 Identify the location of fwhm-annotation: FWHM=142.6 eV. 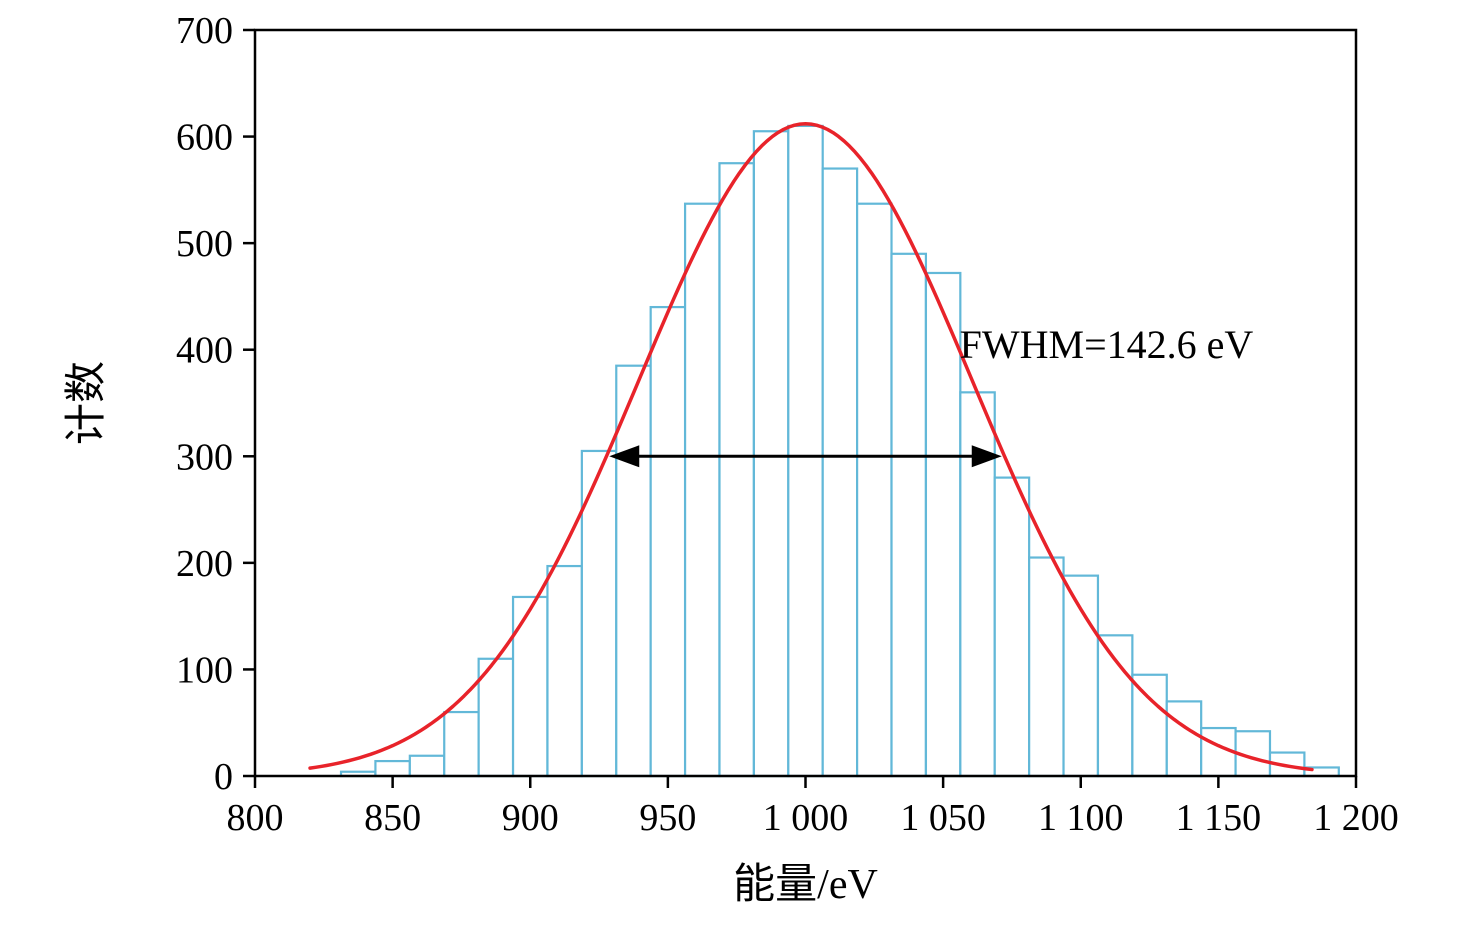
(1107, 344).